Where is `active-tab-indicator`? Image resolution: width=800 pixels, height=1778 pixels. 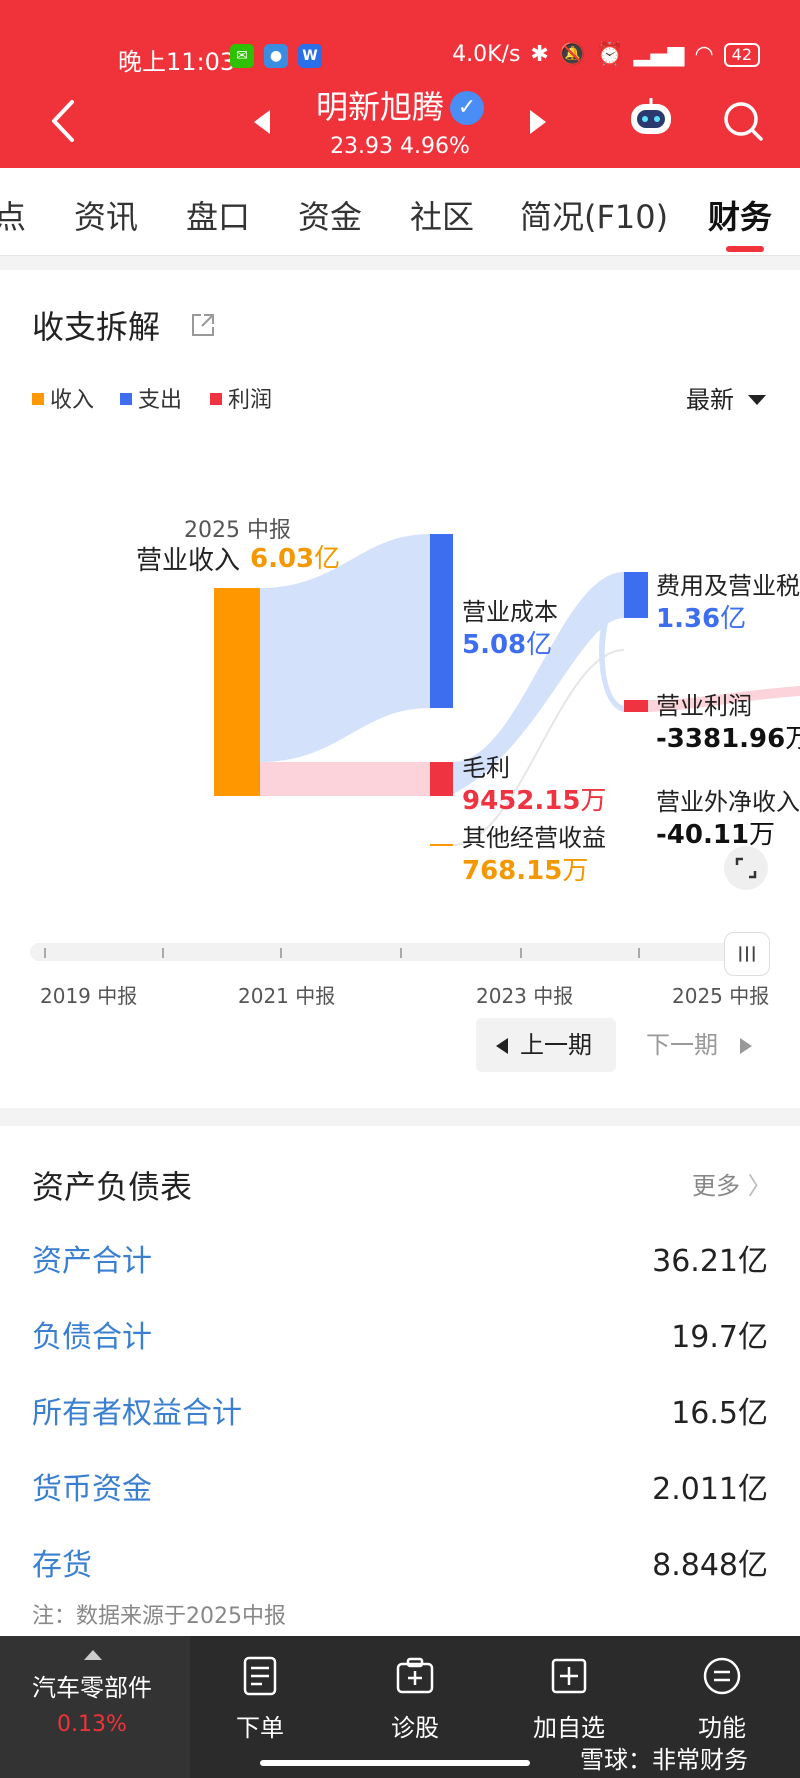
active-tab-indicator is located at coordinates (745, 249).